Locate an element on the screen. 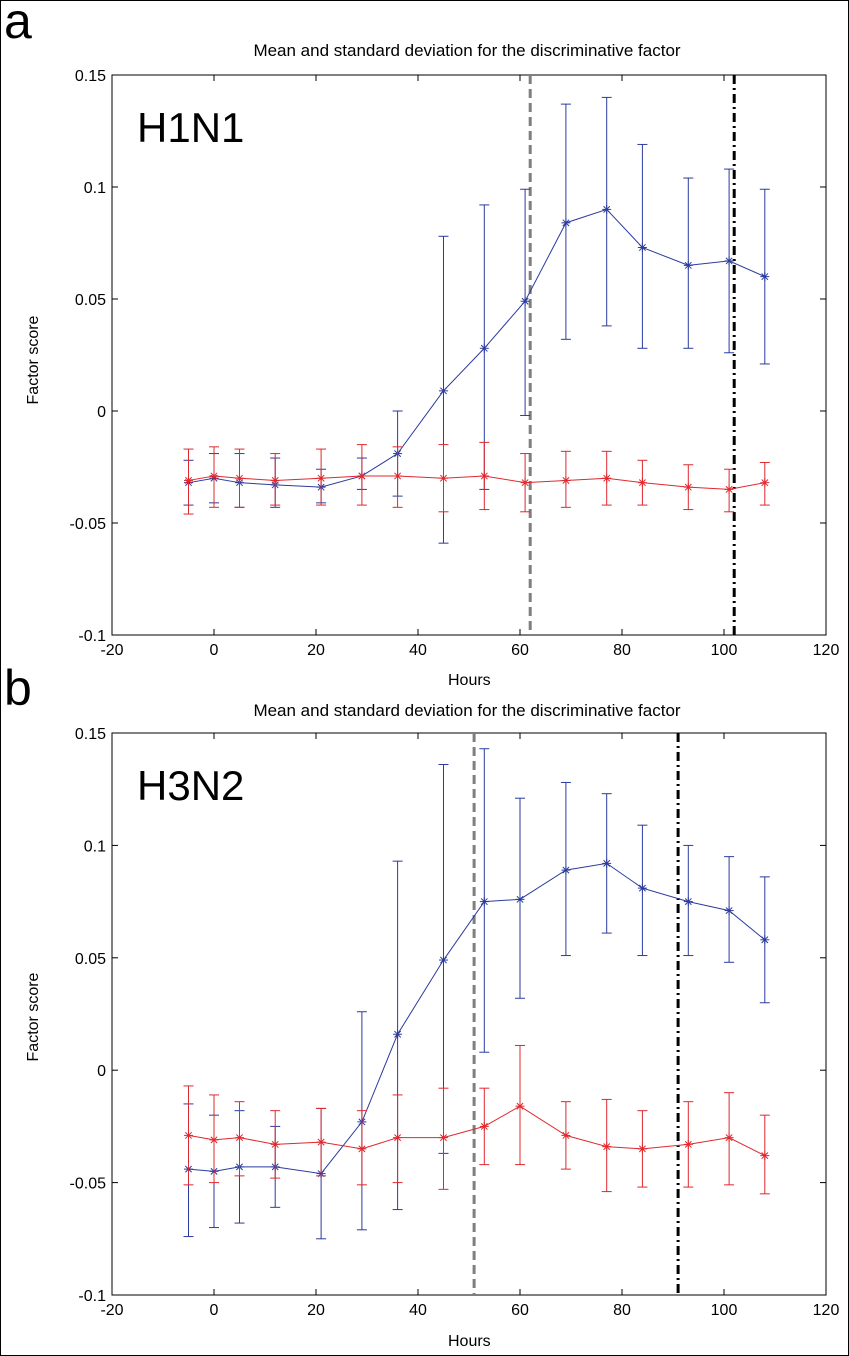 This screenshot has width=849, height=1356. x-tick-label-b: 0 is located at coordinates (214, 1310).